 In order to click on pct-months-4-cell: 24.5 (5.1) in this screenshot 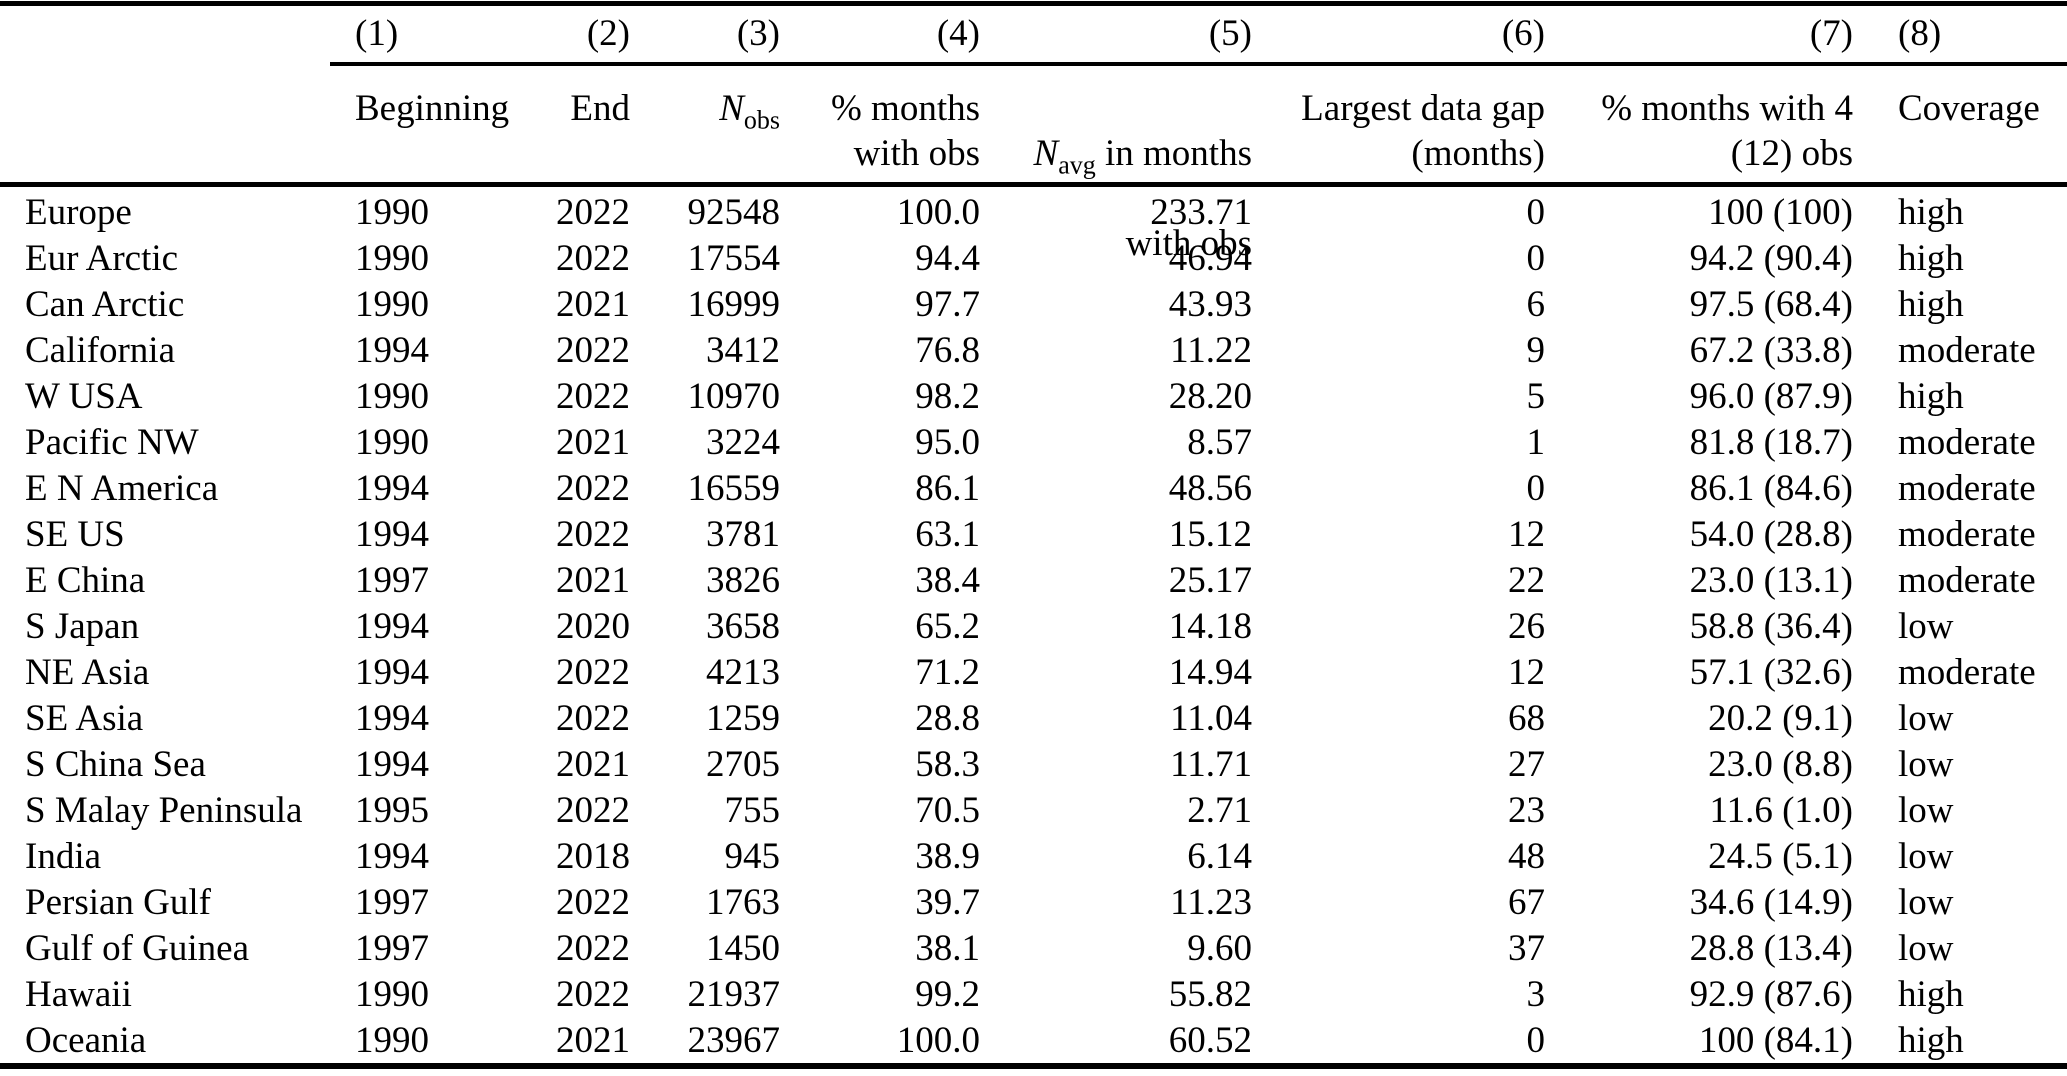, I will do `click(1780, 856)`.